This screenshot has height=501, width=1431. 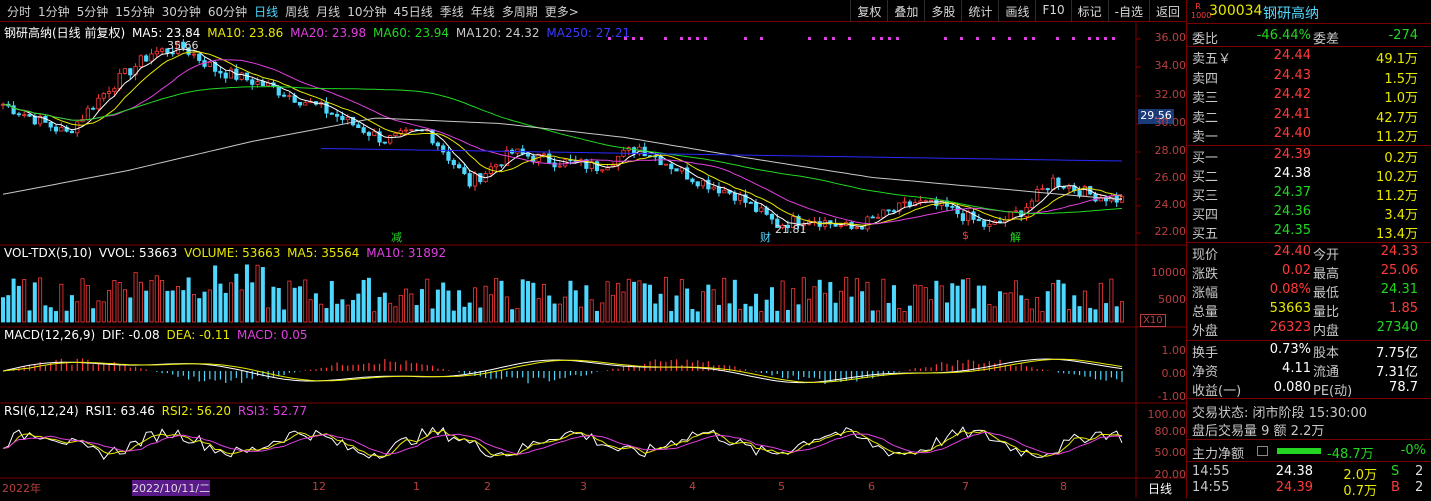 I want to click on period-tab-0: 分时, so click(x=19, y=12).